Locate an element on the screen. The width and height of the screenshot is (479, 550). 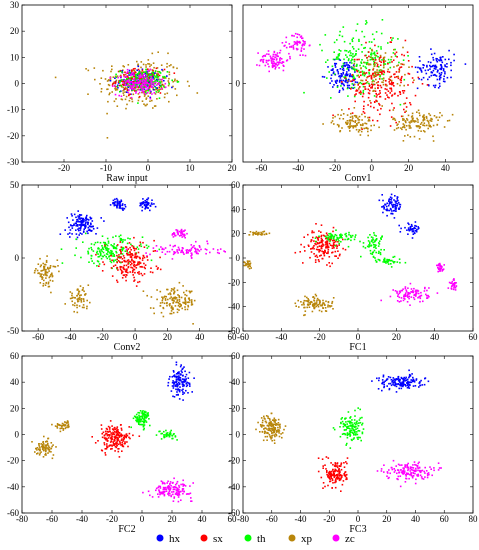
x-tick-label: -40 is located at coordinates (82, 519).